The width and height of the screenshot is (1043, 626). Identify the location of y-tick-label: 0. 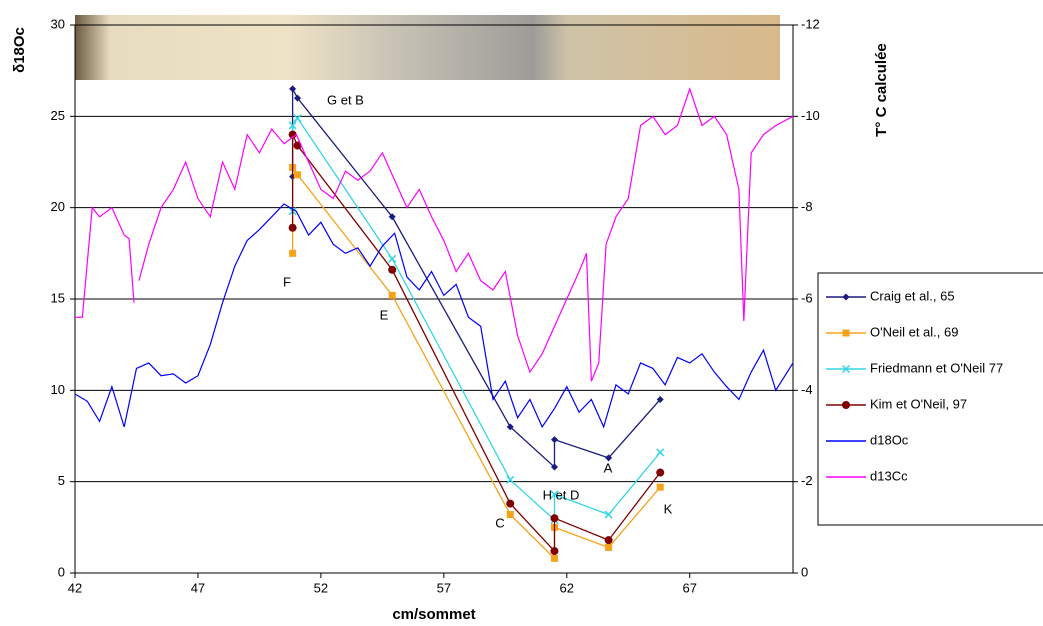
(61, 571).